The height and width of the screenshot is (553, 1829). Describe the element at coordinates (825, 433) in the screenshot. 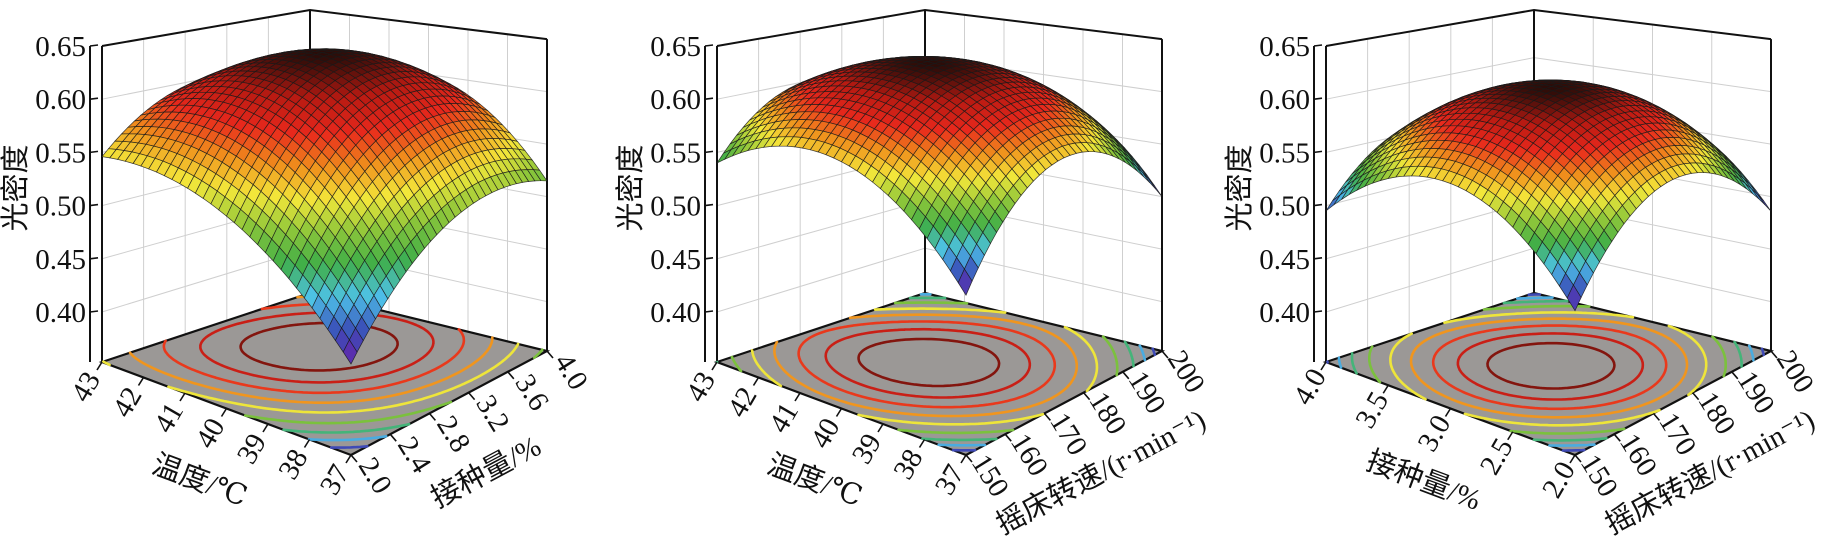

I see `x-tick-label: 40` at that location.